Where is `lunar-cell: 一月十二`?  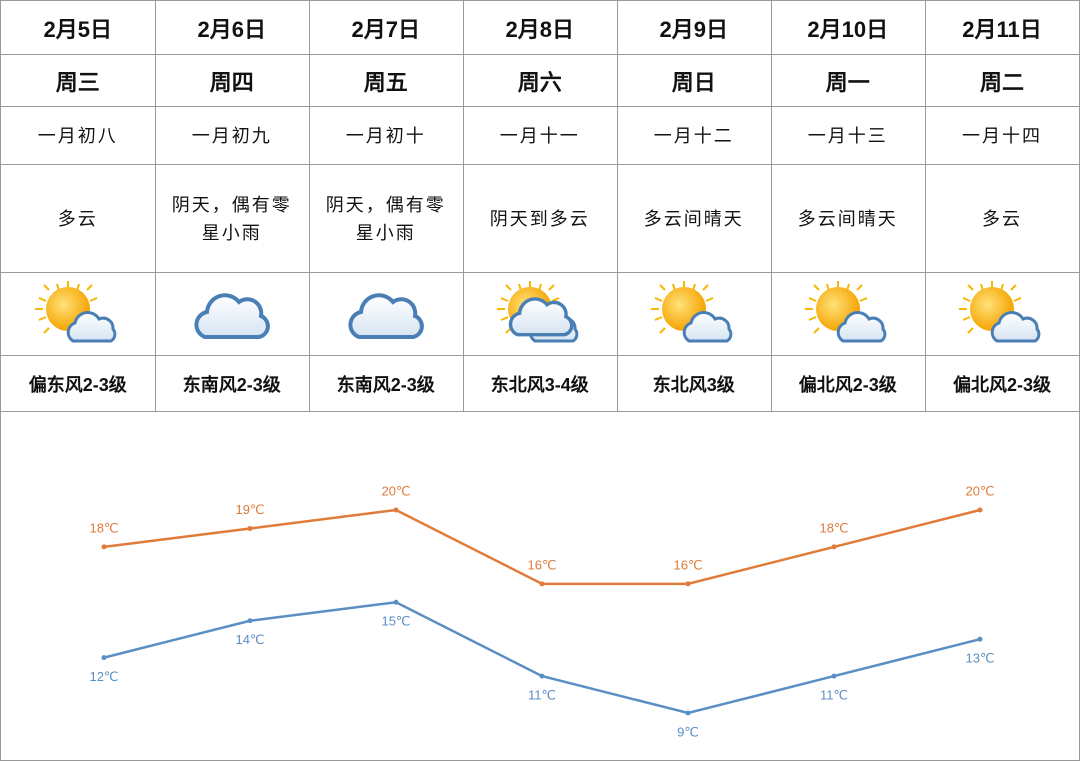 lunar-cell: 一月十二 is located at coordinates (694, 136).